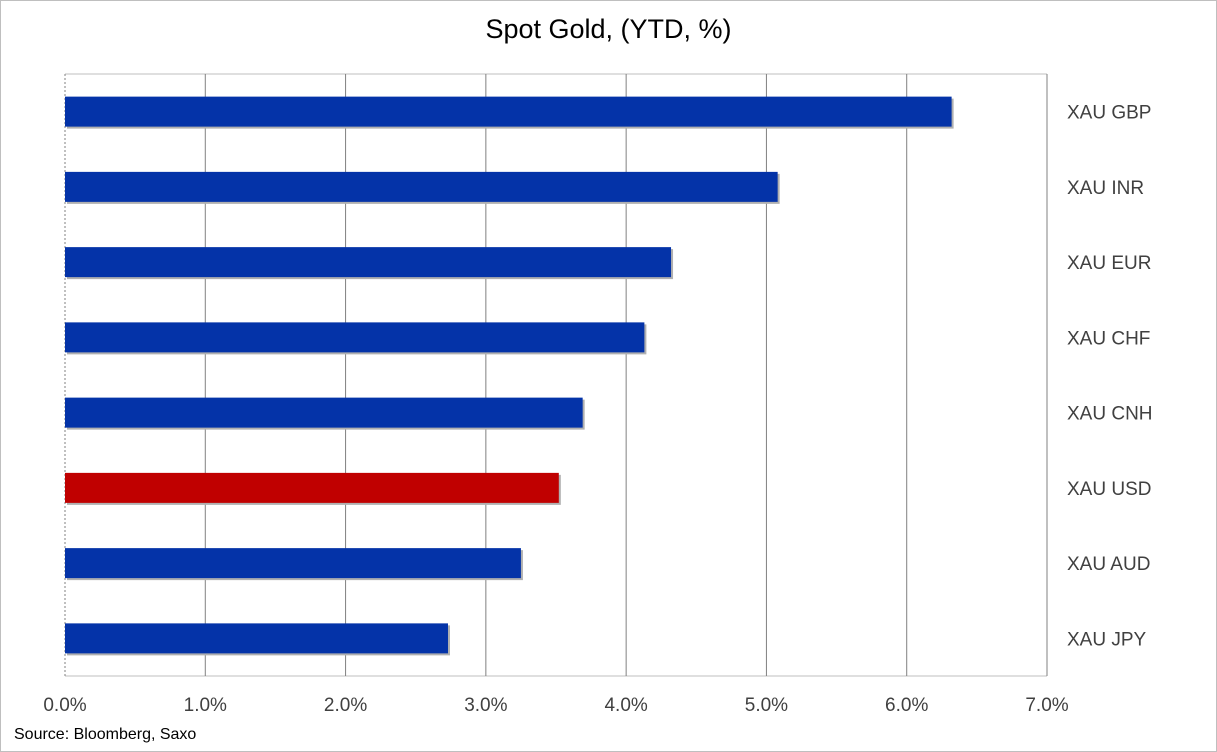 The width and height of the screenshot is (1217, 752). Describe the element at coordinates (1108, 564) in the screenshot. I see `category-label: XAU AUD` at that location.